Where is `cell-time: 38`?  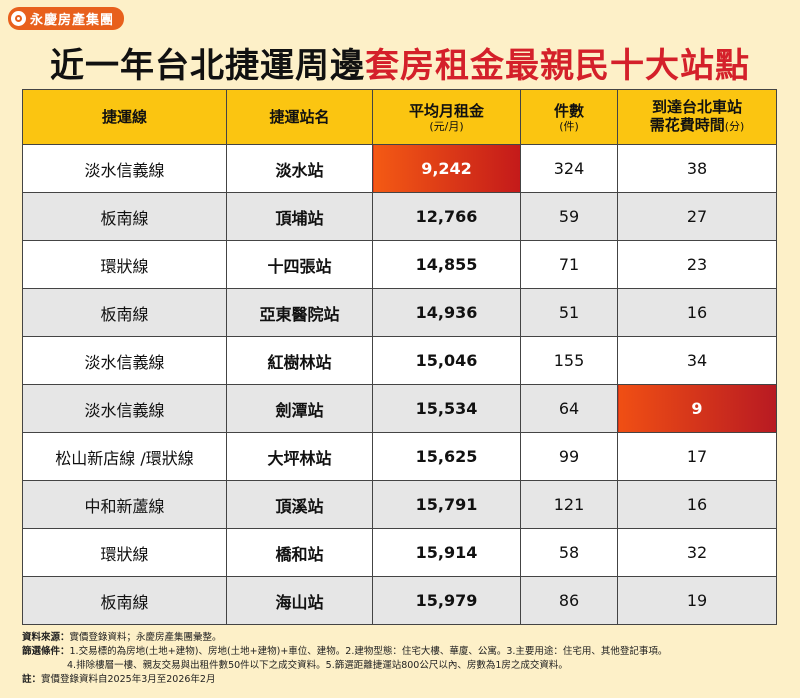
cell-time: 38 is located at coordinates (697, 168).